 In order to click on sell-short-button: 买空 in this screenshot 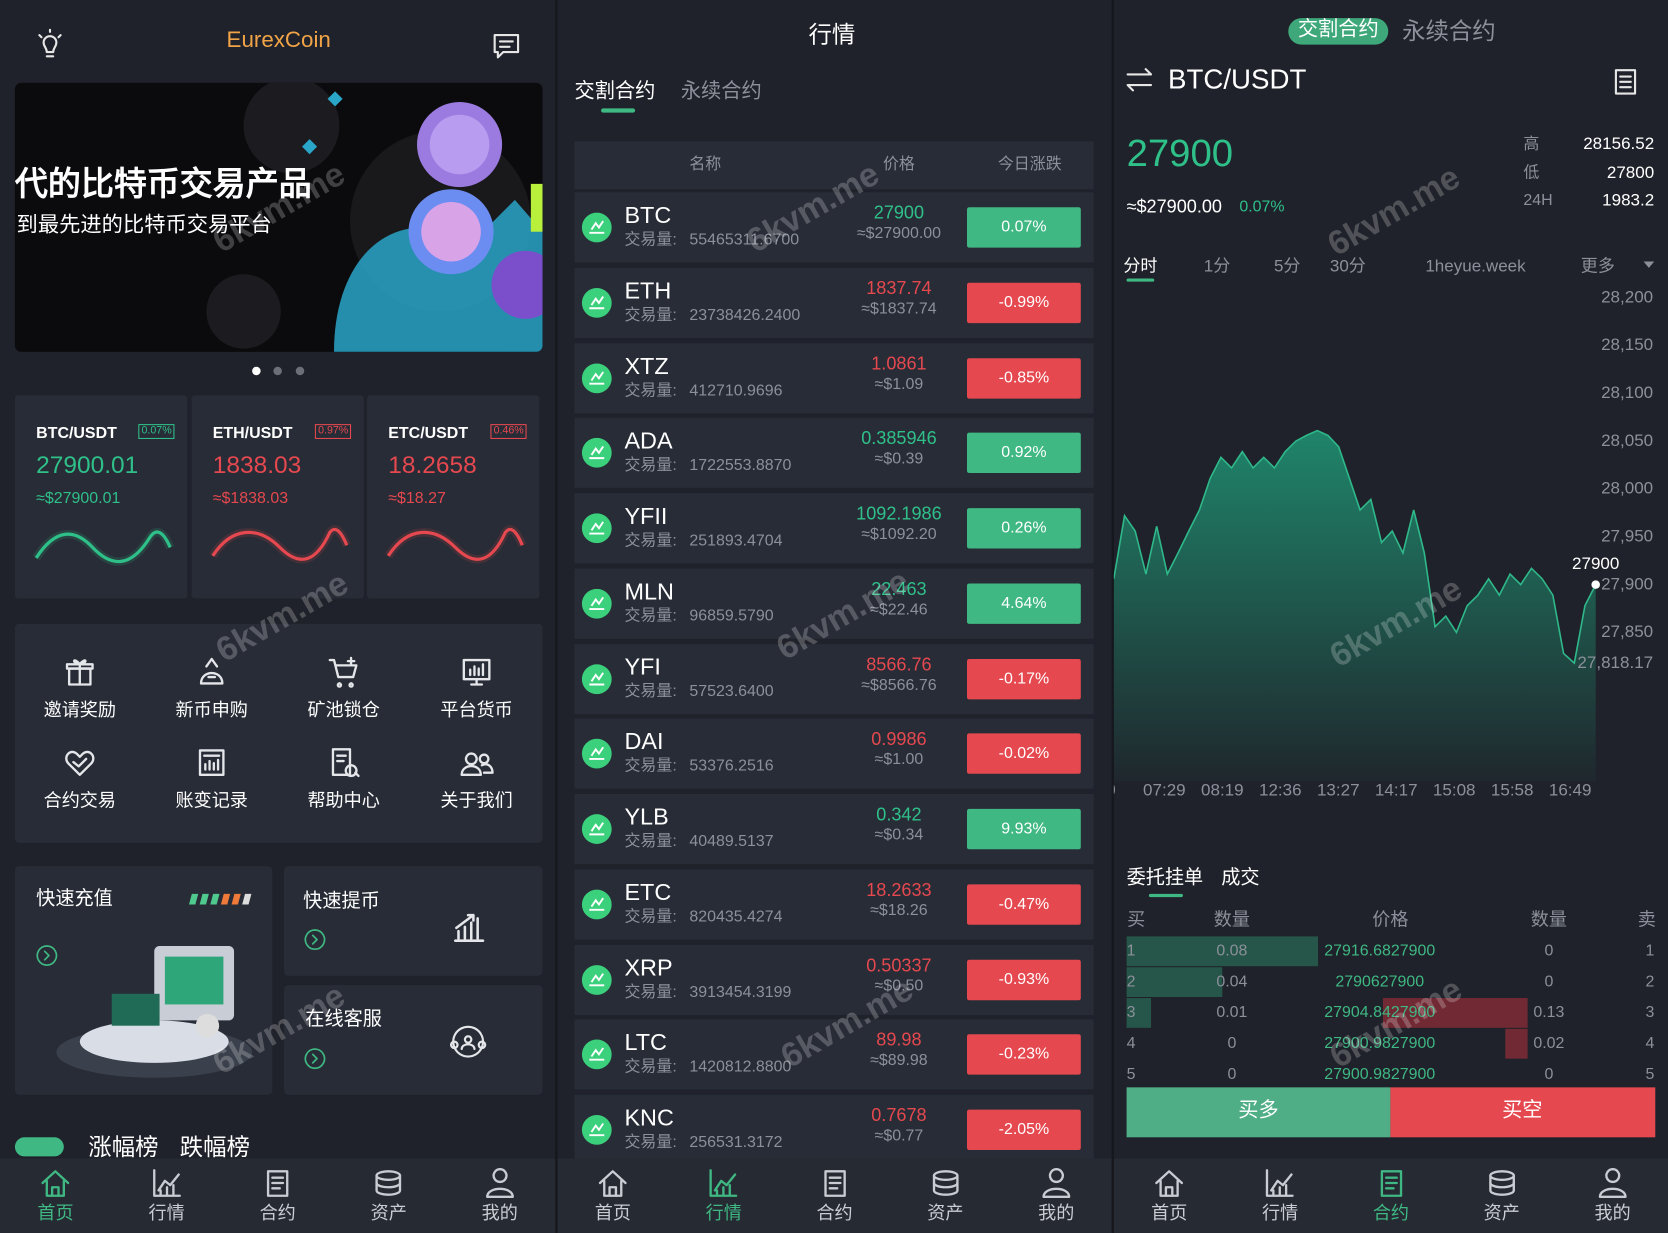, I will do `click(1523, 1112)`.